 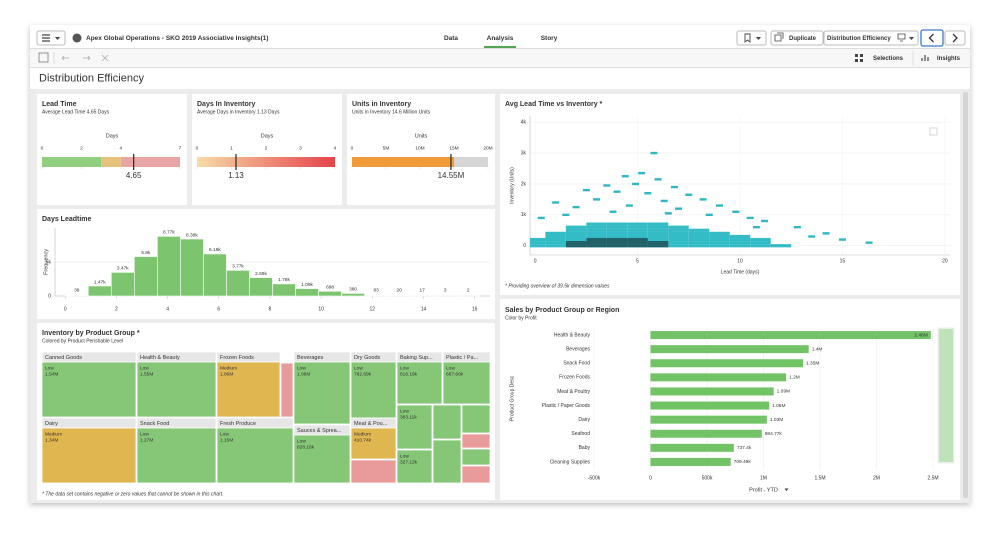 I want to click on tab-label: Data, so click(x=451, y=38).